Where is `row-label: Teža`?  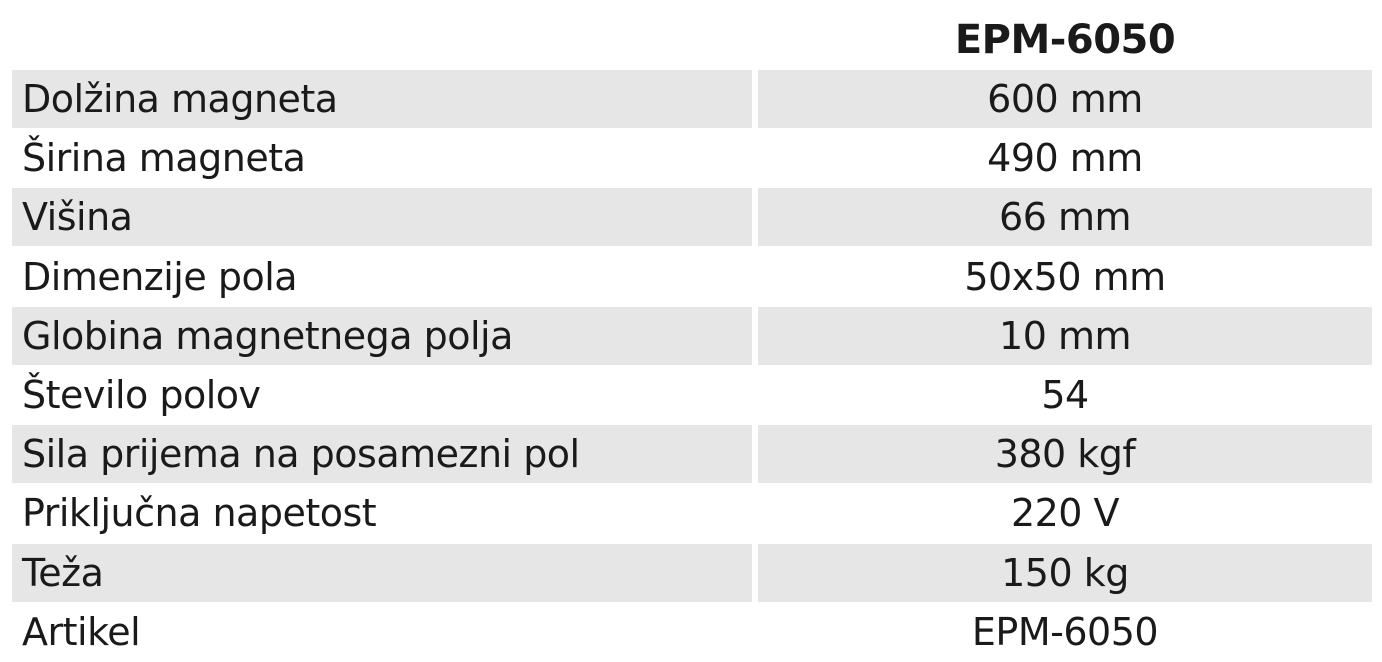 row-label: Teža is located at coordinates (382, 572).